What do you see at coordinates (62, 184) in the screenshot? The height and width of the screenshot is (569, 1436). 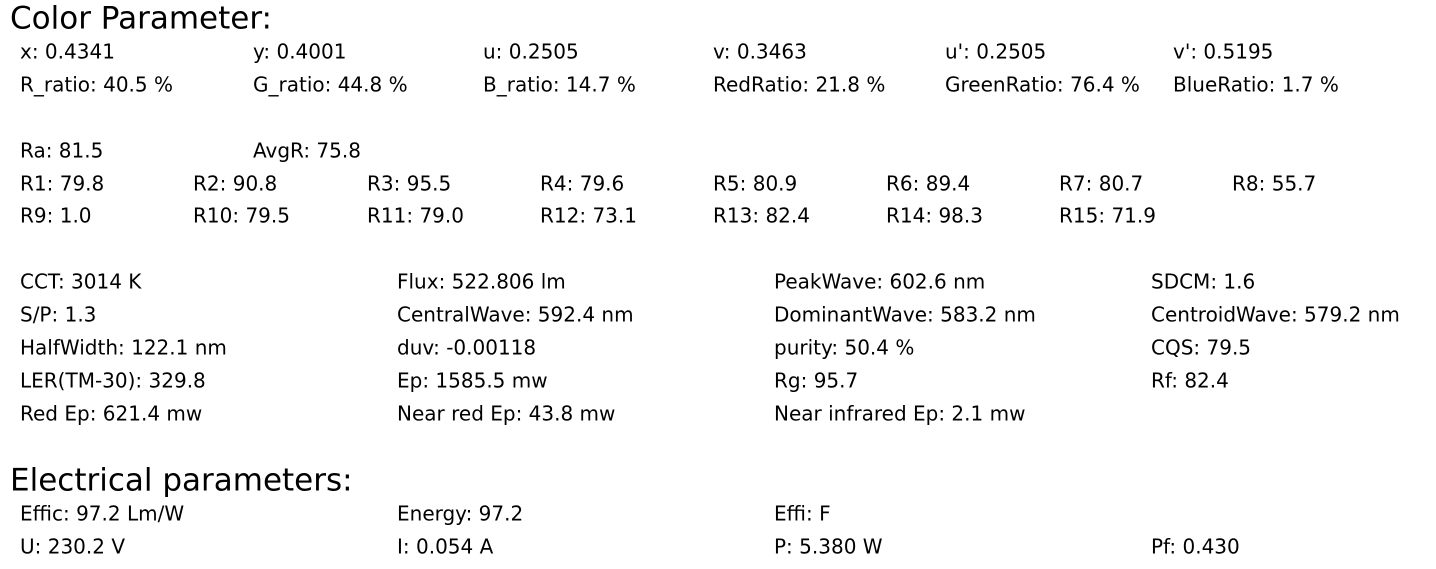 I see `parameter-value: R1: 79.8` at bounding box center [62, 184].